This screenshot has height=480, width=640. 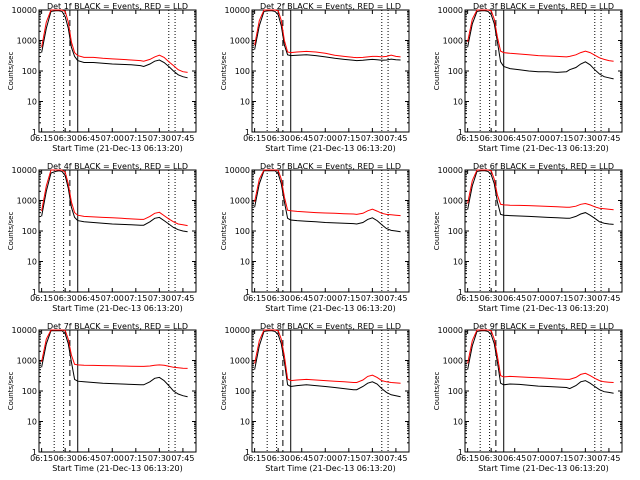 What do you see at coordinates (543, 326) in the screenshot?
I see `panel-title: Det 9f BLACK = Events, RED = LLD` at bounding box center [543, 326].